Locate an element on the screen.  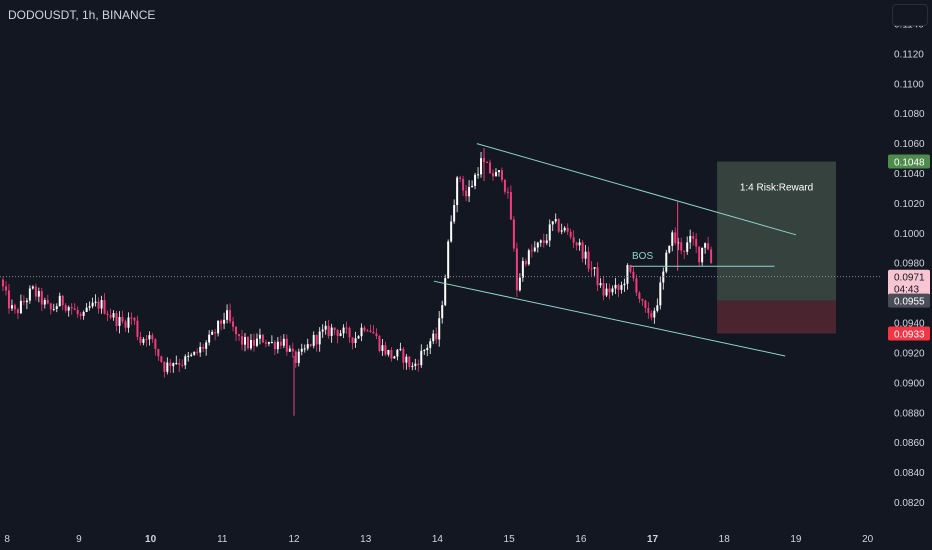
time-tick-label: 15 is located at coordinates (510, 539).